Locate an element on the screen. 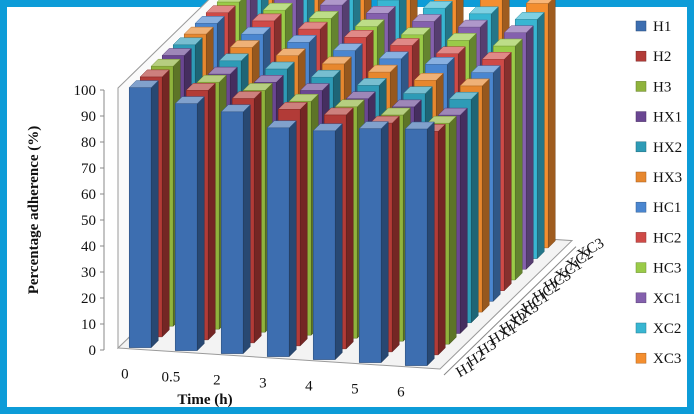  legend-label: HX2 is located at coordinates (667, 148).